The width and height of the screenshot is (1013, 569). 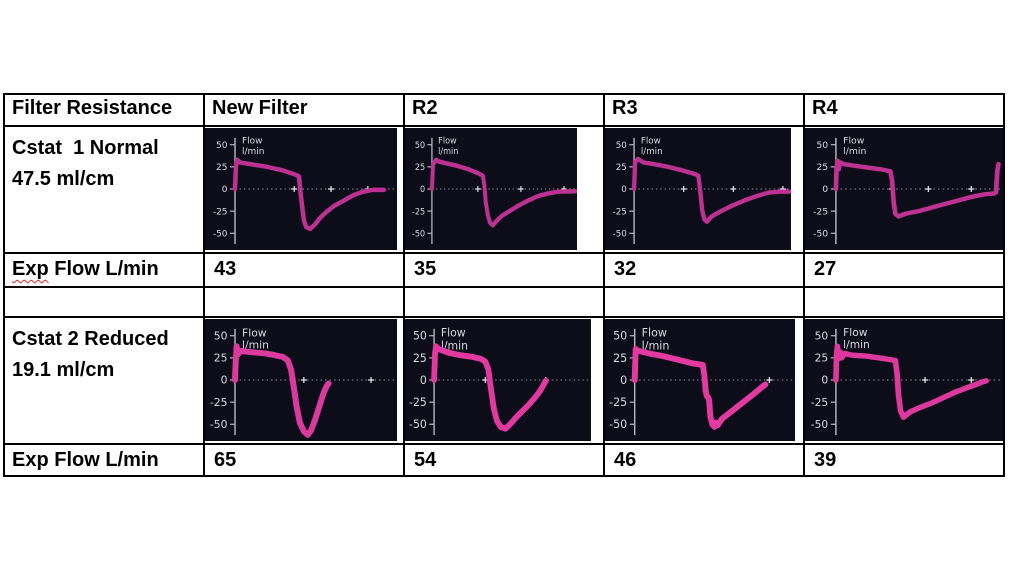 I want to click on exp-flow-value-cstat2-new-filter: 65, so click(x=304, y=460).